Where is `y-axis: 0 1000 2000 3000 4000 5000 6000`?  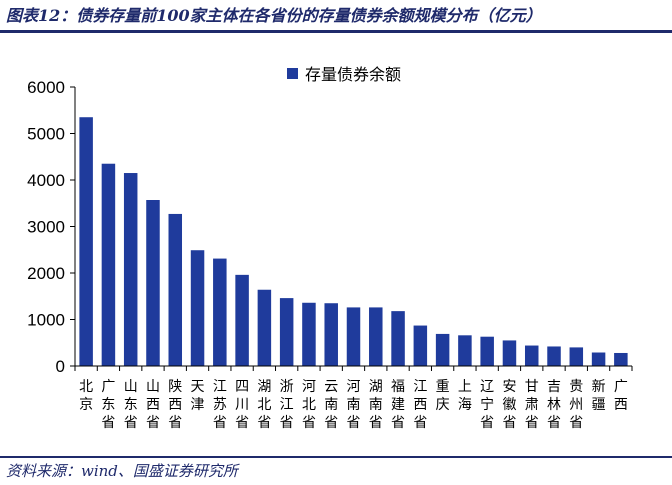
y-axis: 0 1000 2000 3000 4000 5000 6000 is located at coordinates (51, 227).